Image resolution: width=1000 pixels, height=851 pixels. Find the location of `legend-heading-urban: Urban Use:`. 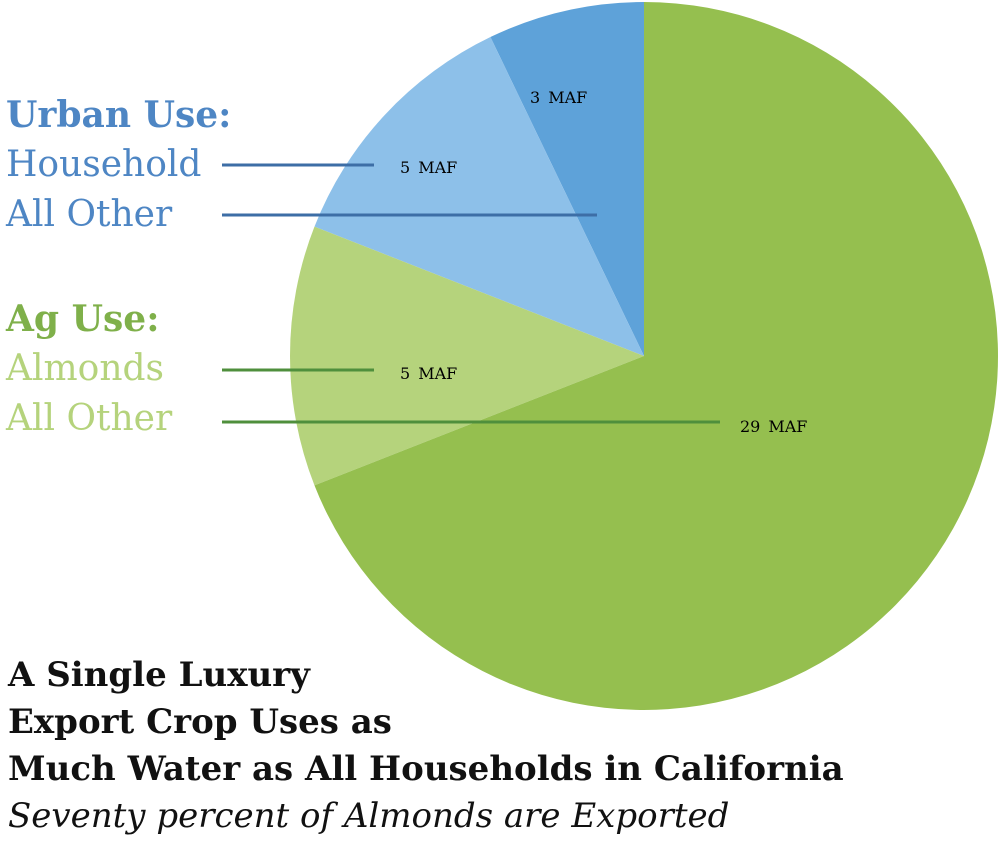

legend-heading-urban: Urban Use: is located at coordinates (119, 115).